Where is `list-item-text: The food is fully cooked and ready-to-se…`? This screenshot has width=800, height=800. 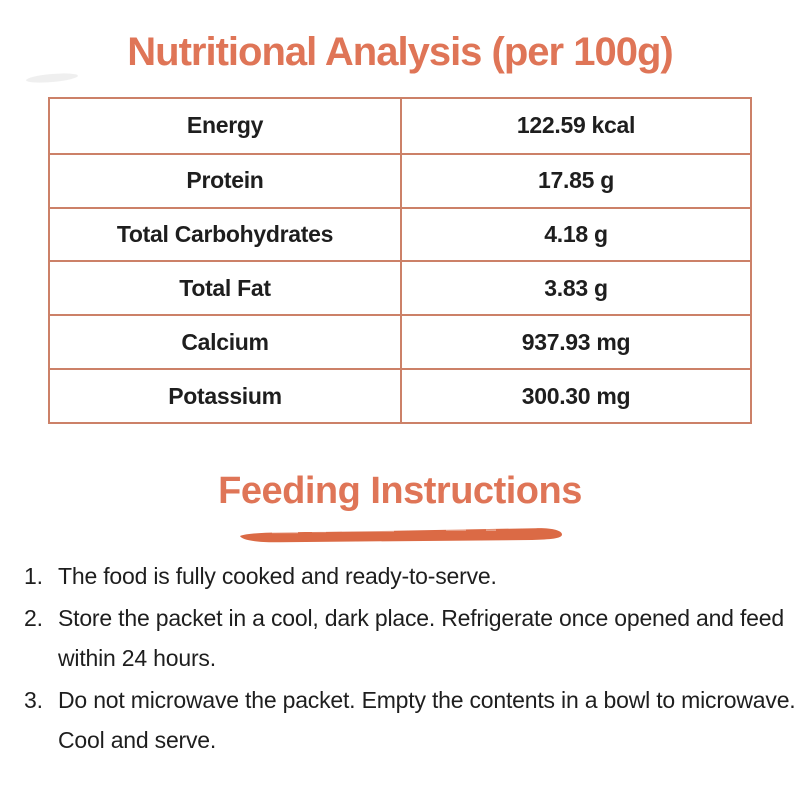 list-item-text: The food is fully cooked and ready-to-se… is located at coordinates (277, 576).